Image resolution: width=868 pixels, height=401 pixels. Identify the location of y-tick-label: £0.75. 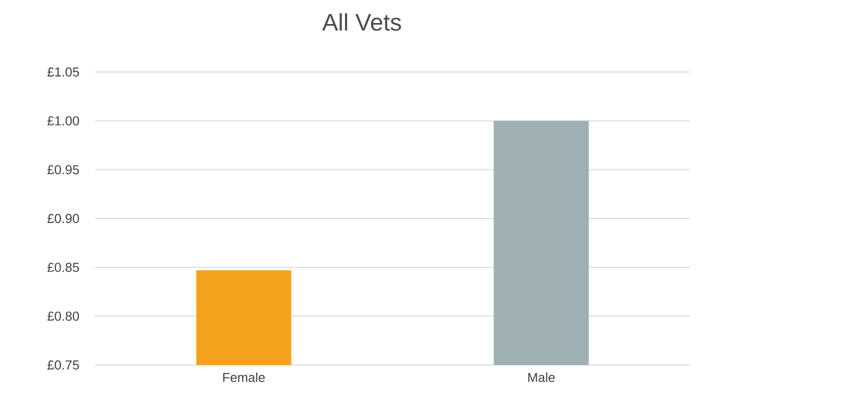
(63, 365).